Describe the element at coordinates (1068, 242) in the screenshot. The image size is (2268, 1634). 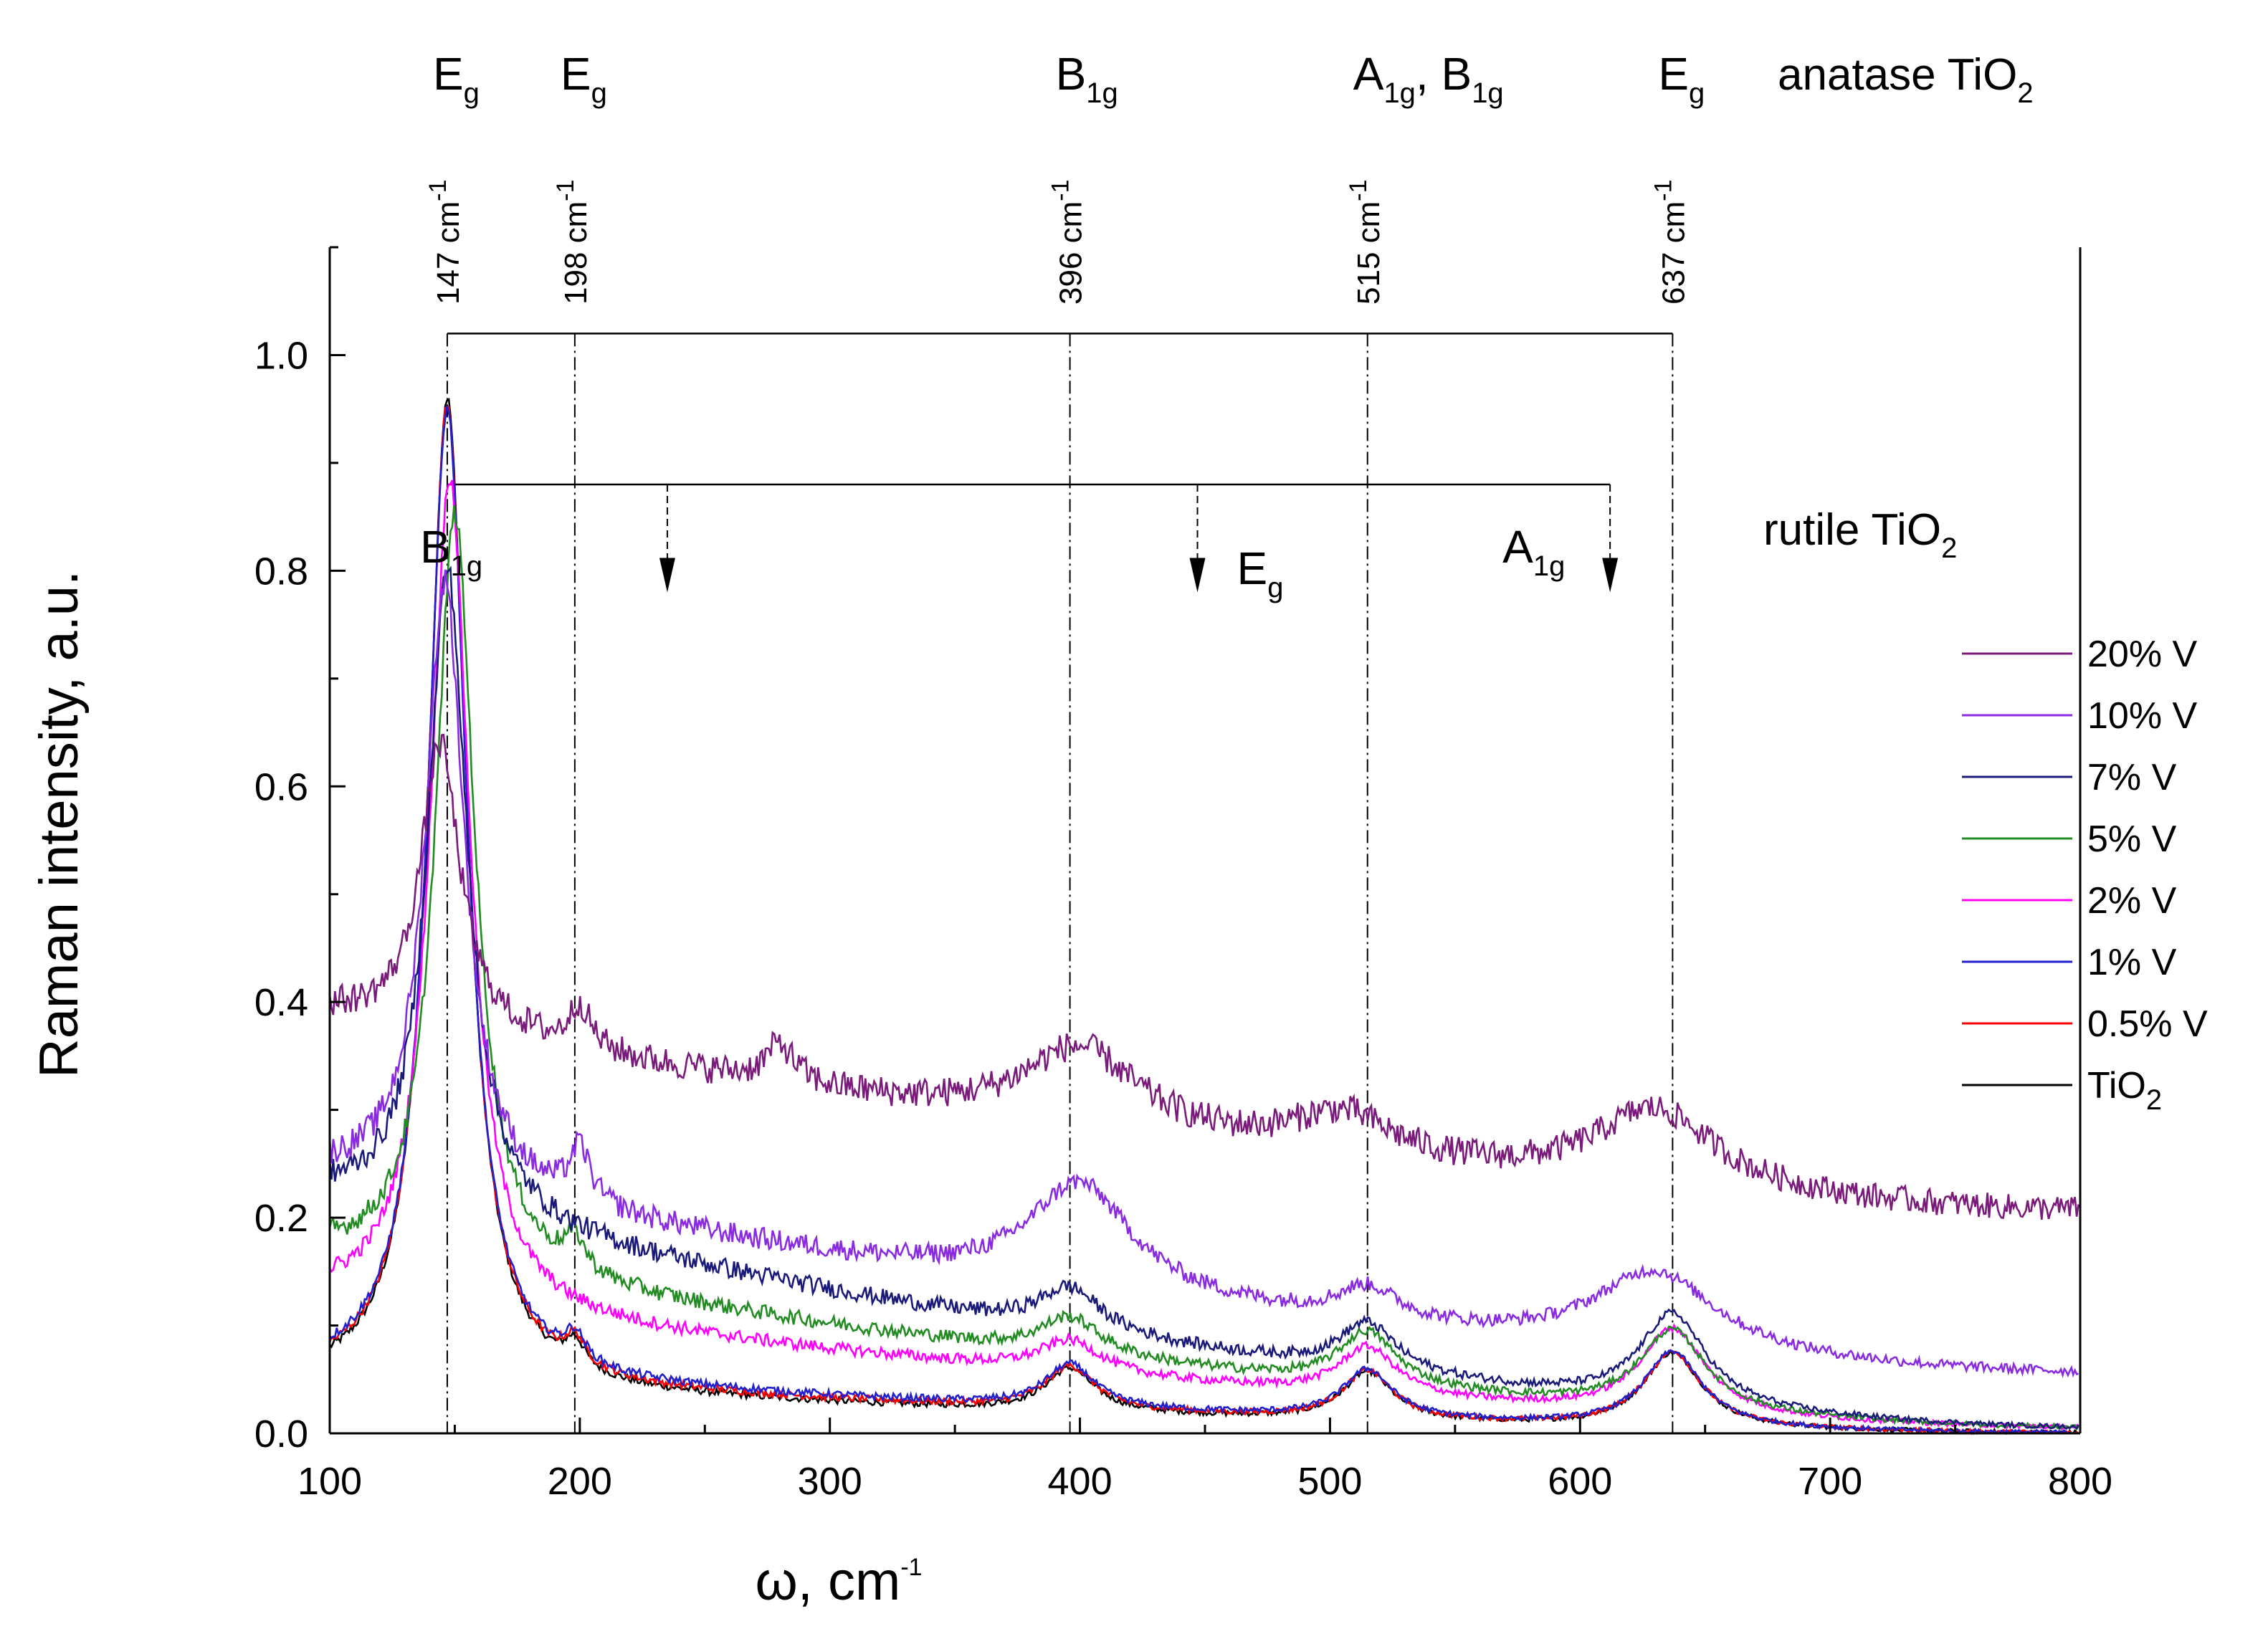
I see `anatase-freq-label: 396 cm-1` at that location.